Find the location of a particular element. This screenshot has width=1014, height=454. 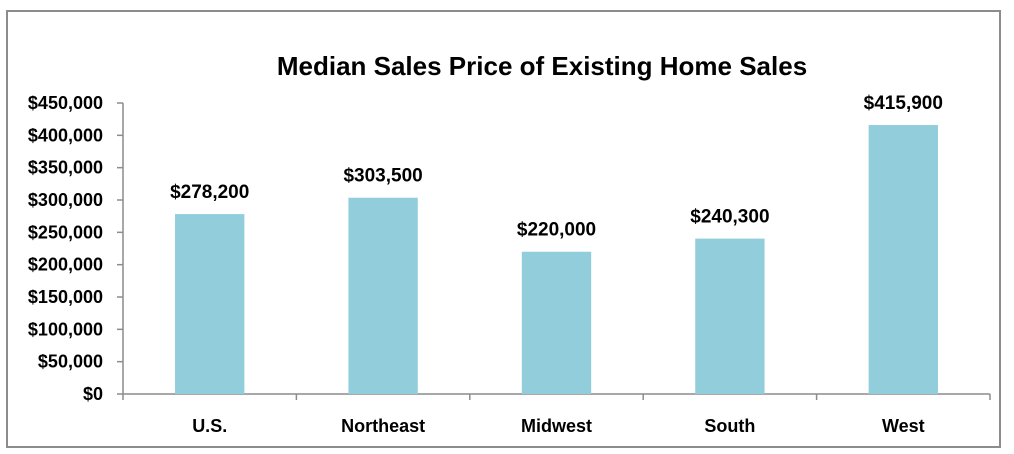

data-label: $415,900 is located at coordinates (903, 103).